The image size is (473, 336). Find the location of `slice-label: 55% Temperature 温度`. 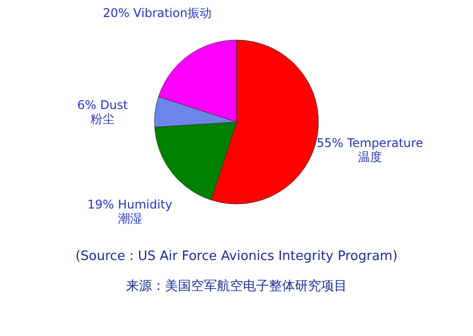

slice-label: 55% Temperature 温度 is located at coordinates (370, 150).